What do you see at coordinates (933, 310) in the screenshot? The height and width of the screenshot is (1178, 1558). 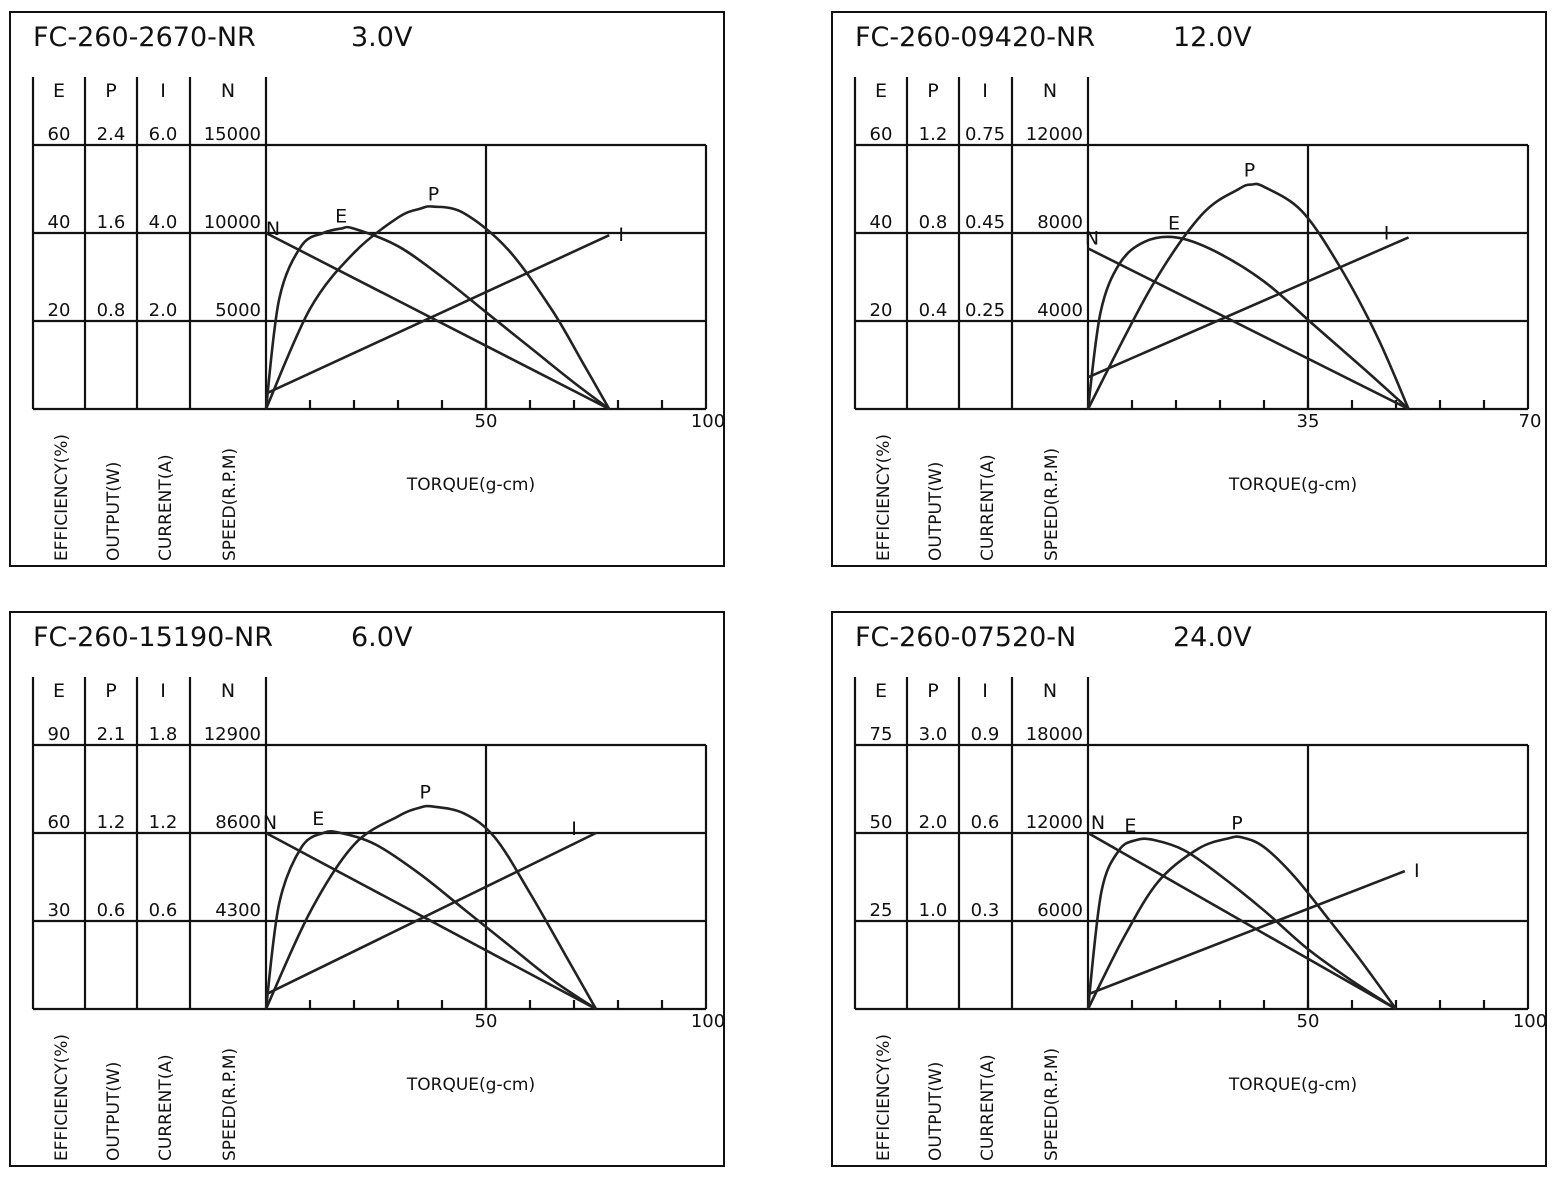 I see `scale-value-p: 0.4` at bounding box center [933, 310].